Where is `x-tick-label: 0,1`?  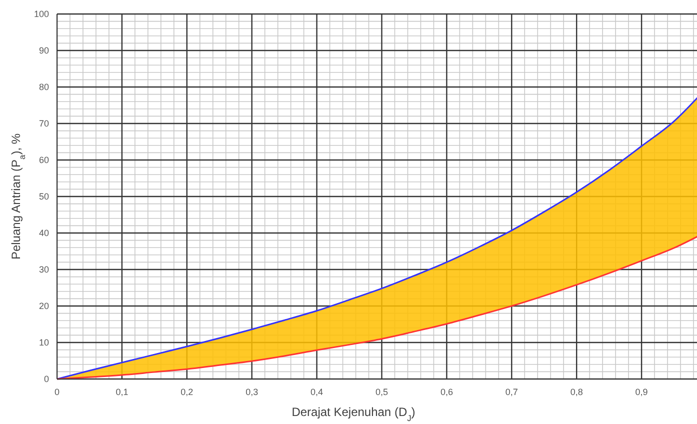 x-tick-label: 0,1 is located at coordinates (122, 392).